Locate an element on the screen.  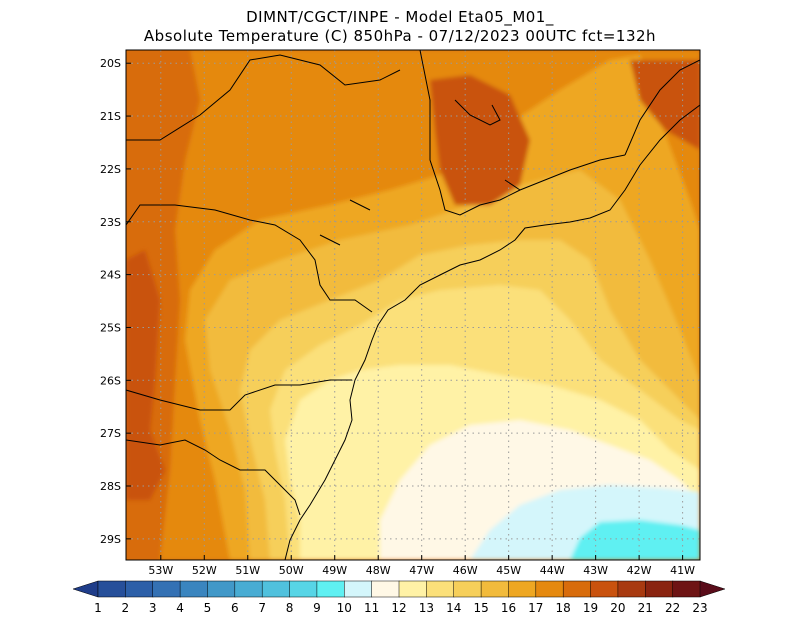
lon-tick-label: 44W is located at coordinates (552, 570).